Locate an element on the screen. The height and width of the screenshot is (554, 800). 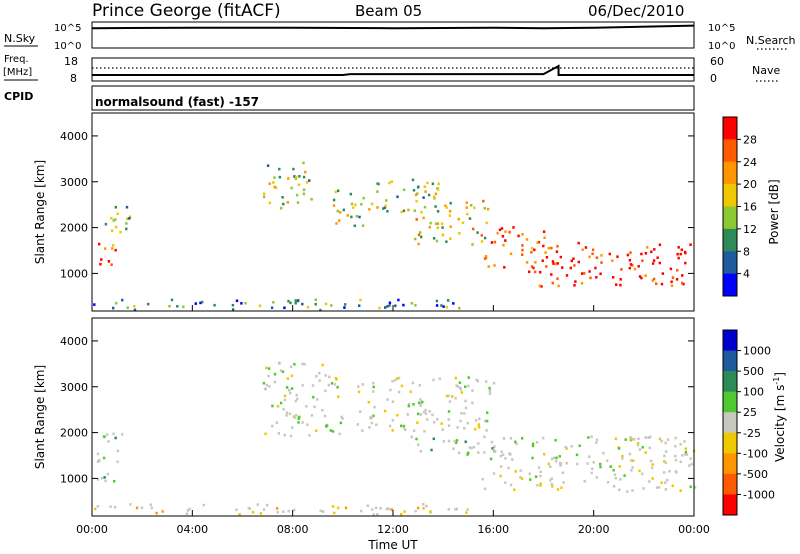
freq-left-tick-hi: 18 is located at coordinates (71, 61).